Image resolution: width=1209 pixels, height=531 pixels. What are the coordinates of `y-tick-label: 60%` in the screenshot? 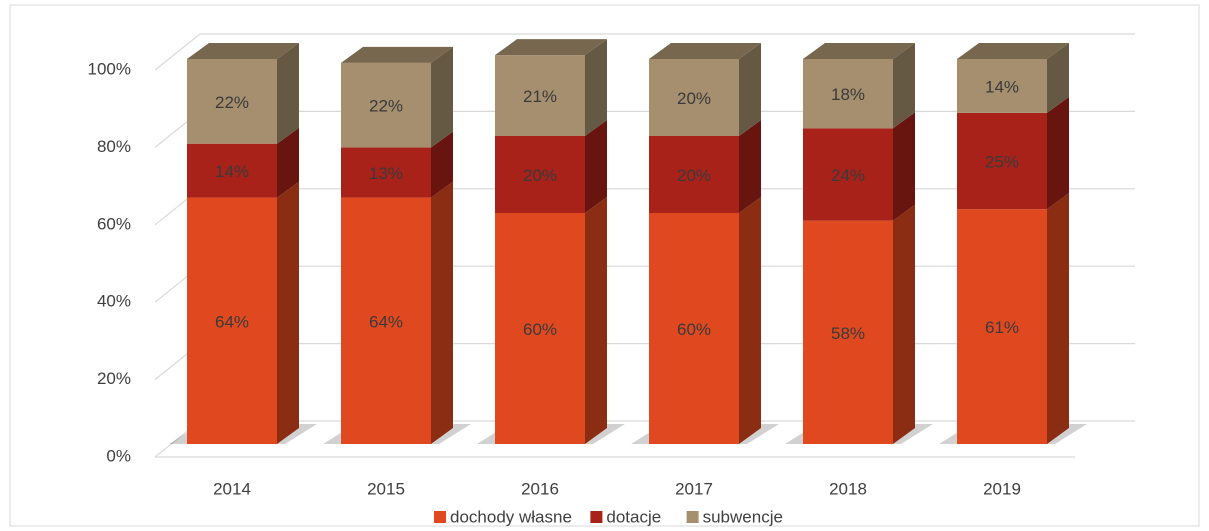 It's located at (114, 223).